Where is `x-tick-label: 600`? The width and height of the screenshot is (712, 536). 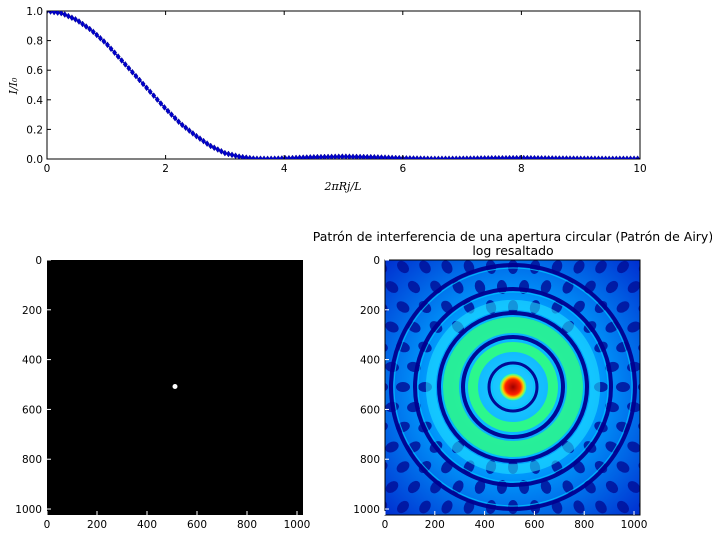 x-tick-label: 600 is located at coordinates (534, 525).